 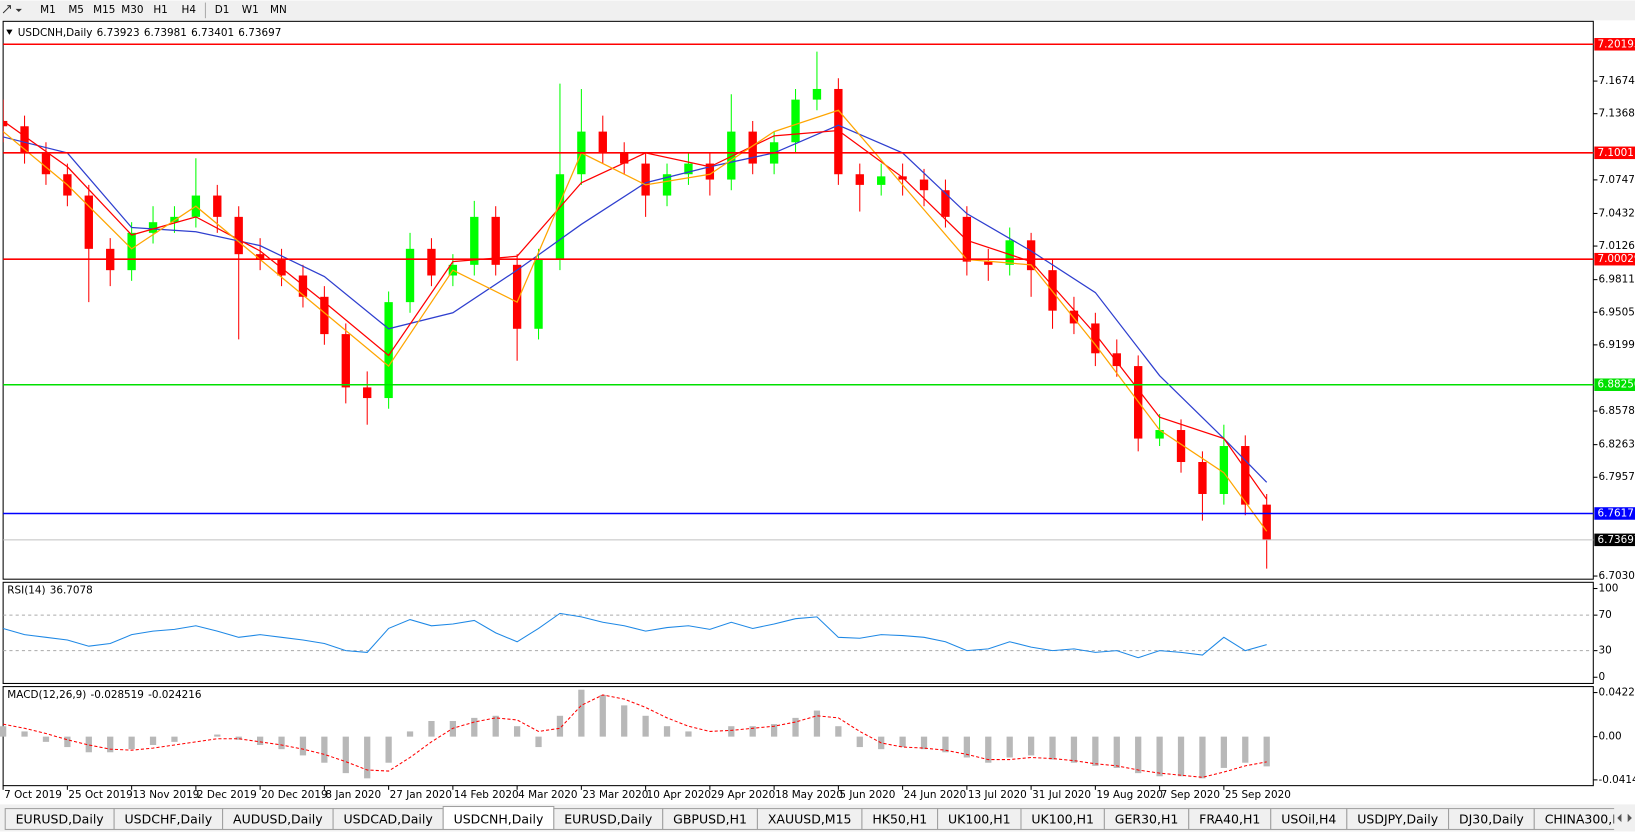 I want to click on tab-label: GBPUSD,H1, so click(x=710, y=819).